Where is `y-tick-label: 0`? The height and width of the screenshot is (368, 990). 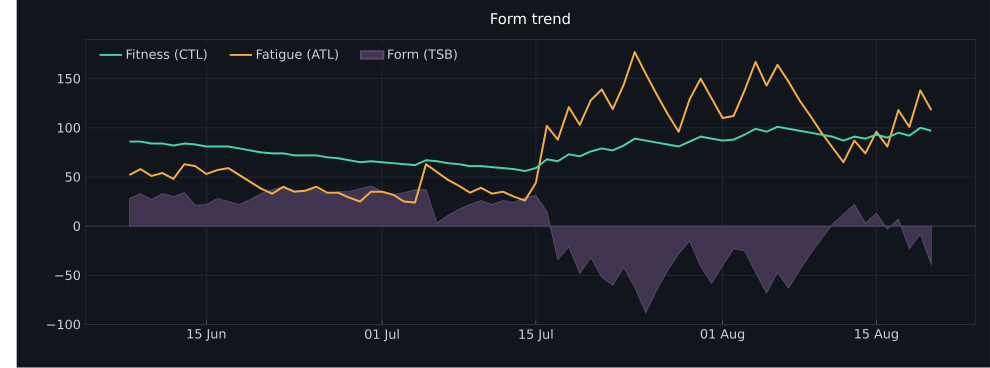
y-tick-label: 0 is located at coordinates (77, 226).